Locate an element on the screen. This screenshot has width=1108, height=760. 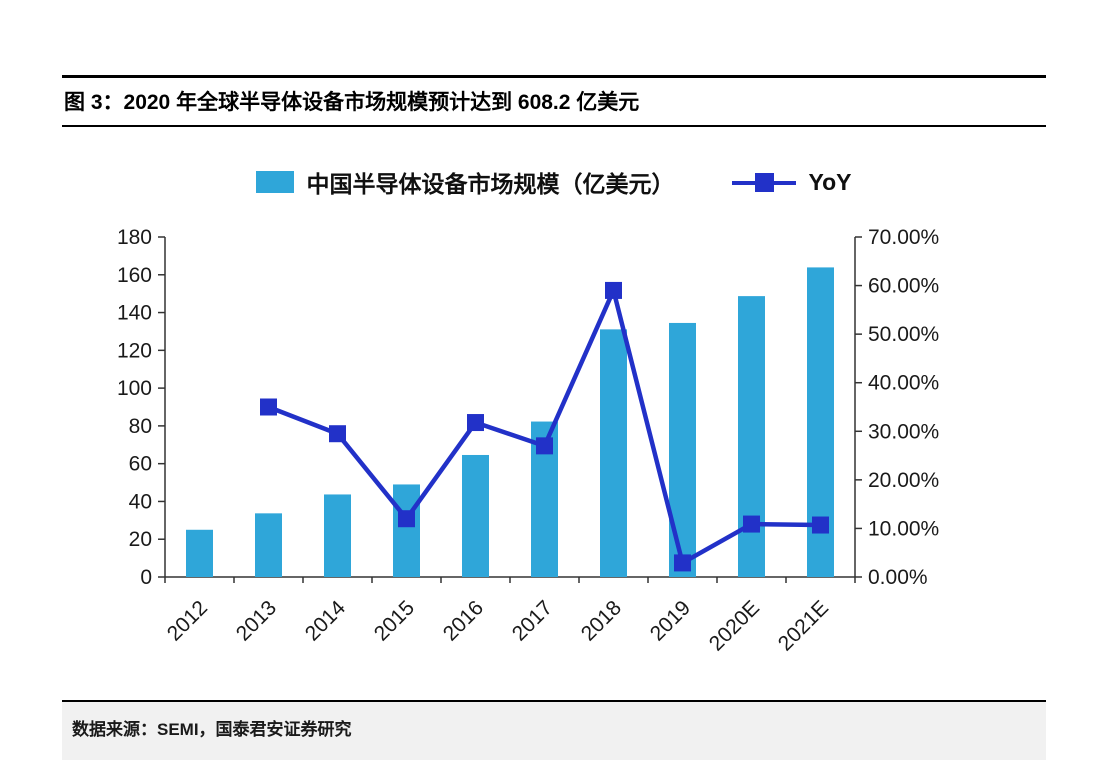
bar-2013 is located at coordinates (268, 545).